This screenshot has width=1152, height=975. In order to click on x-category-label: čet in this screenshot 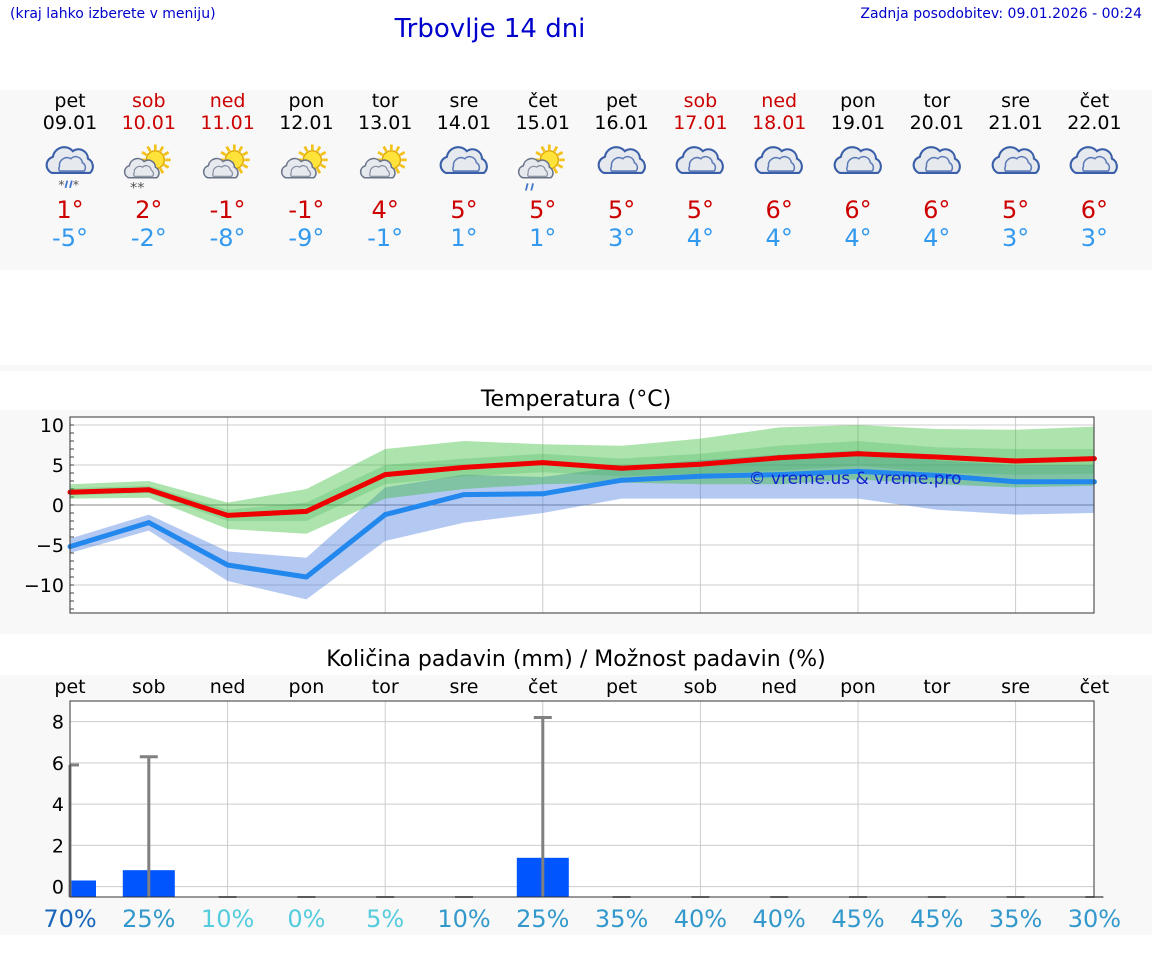, I will do `click(543, 687)`.